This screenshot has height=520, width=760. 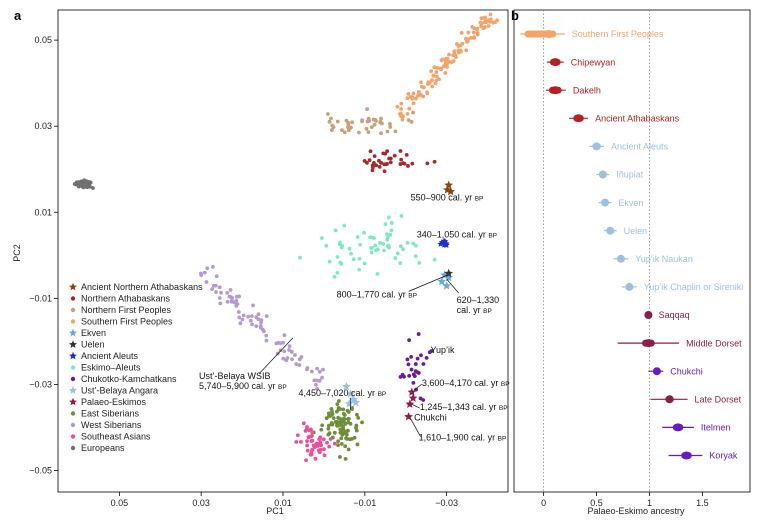 What do you see at coordinates (466, 383) in the screenshot?
I see `pca-annotation: 3,600–4,170 cal. yr BP` at bounding box center [466, 383].